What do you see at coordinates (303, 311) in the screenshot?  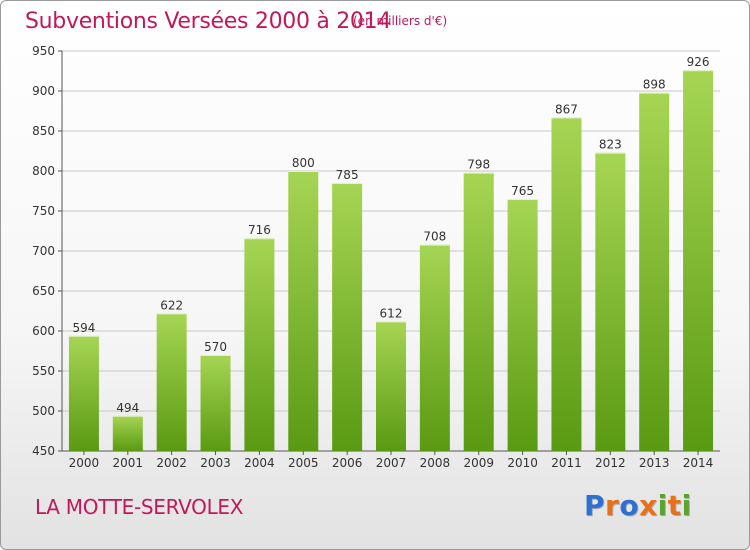 I see `bar-2005` at bounding box center [303, 311].